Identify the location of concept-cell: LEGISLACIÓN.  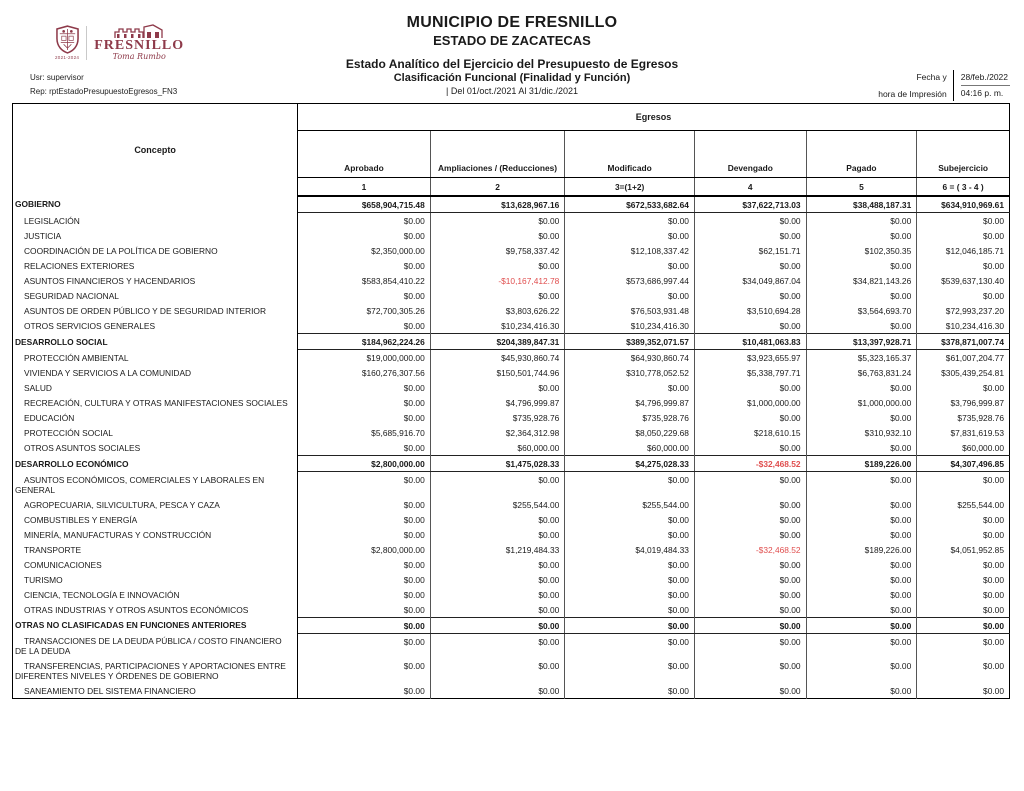
(155, 220).